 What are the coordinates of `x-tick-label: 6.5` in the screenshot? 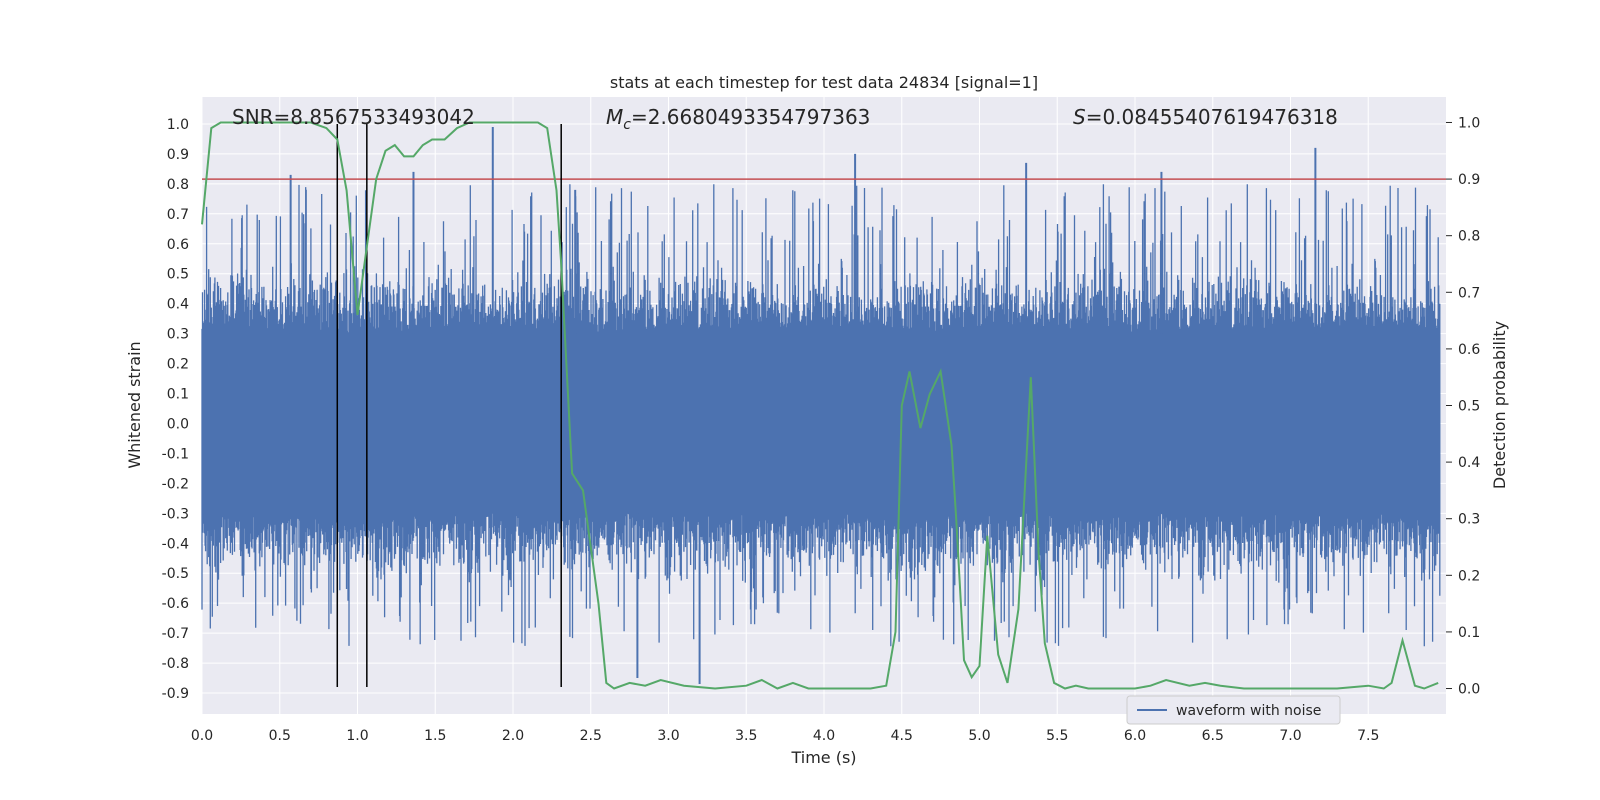 It's located at (1213, 736).